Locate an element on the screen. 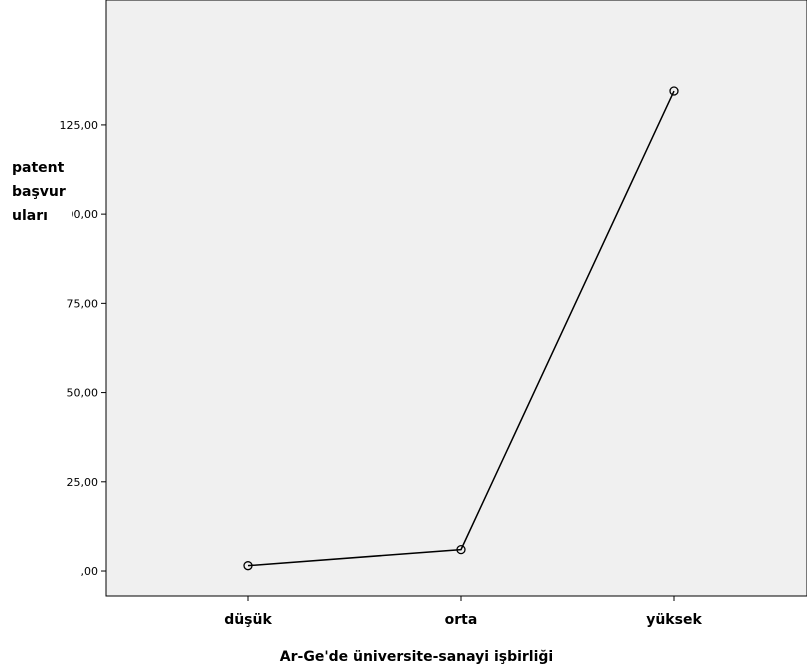  y-axis-label-line-2: başvur is located at coordinates (39, 192).